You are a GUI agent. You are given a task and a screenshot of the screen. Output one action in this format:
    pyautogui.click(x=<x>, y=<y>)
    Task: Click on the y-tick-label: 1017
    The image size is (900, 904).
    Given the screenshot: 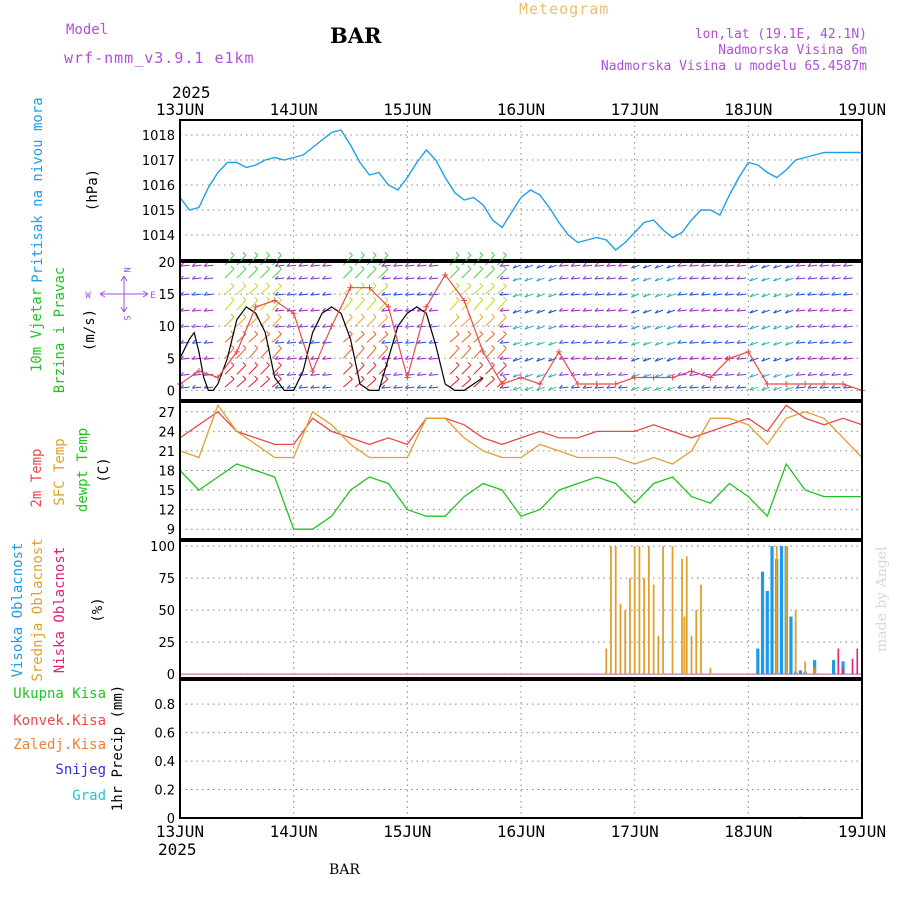 What is the action you would take?
    pyautogui.click(x=158, y=161)
    